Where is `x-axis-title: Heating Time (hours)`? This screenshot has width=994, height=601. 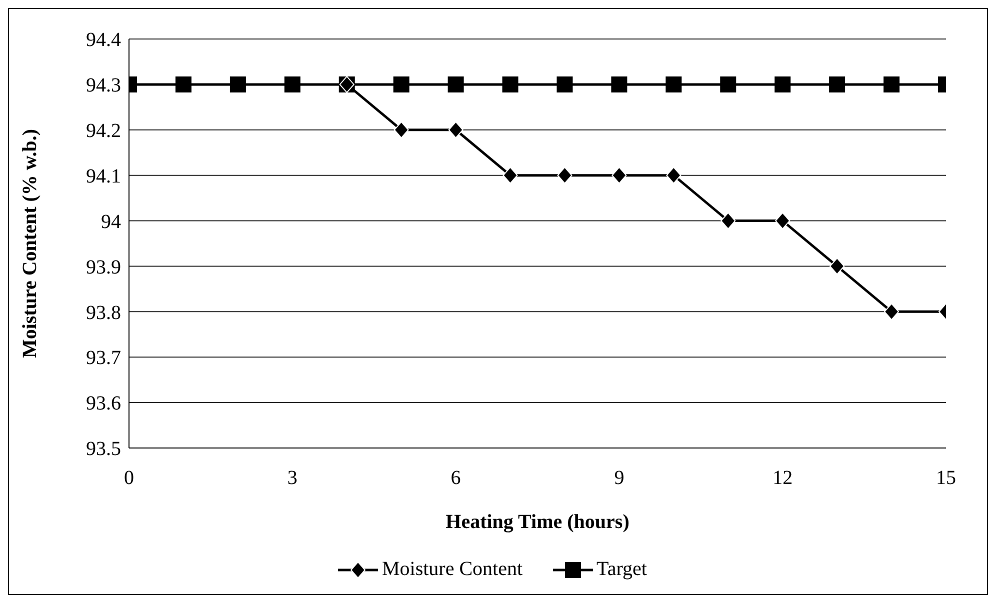
x-axis-title: Heating Time (hours) is located at coordinates (538, 522).